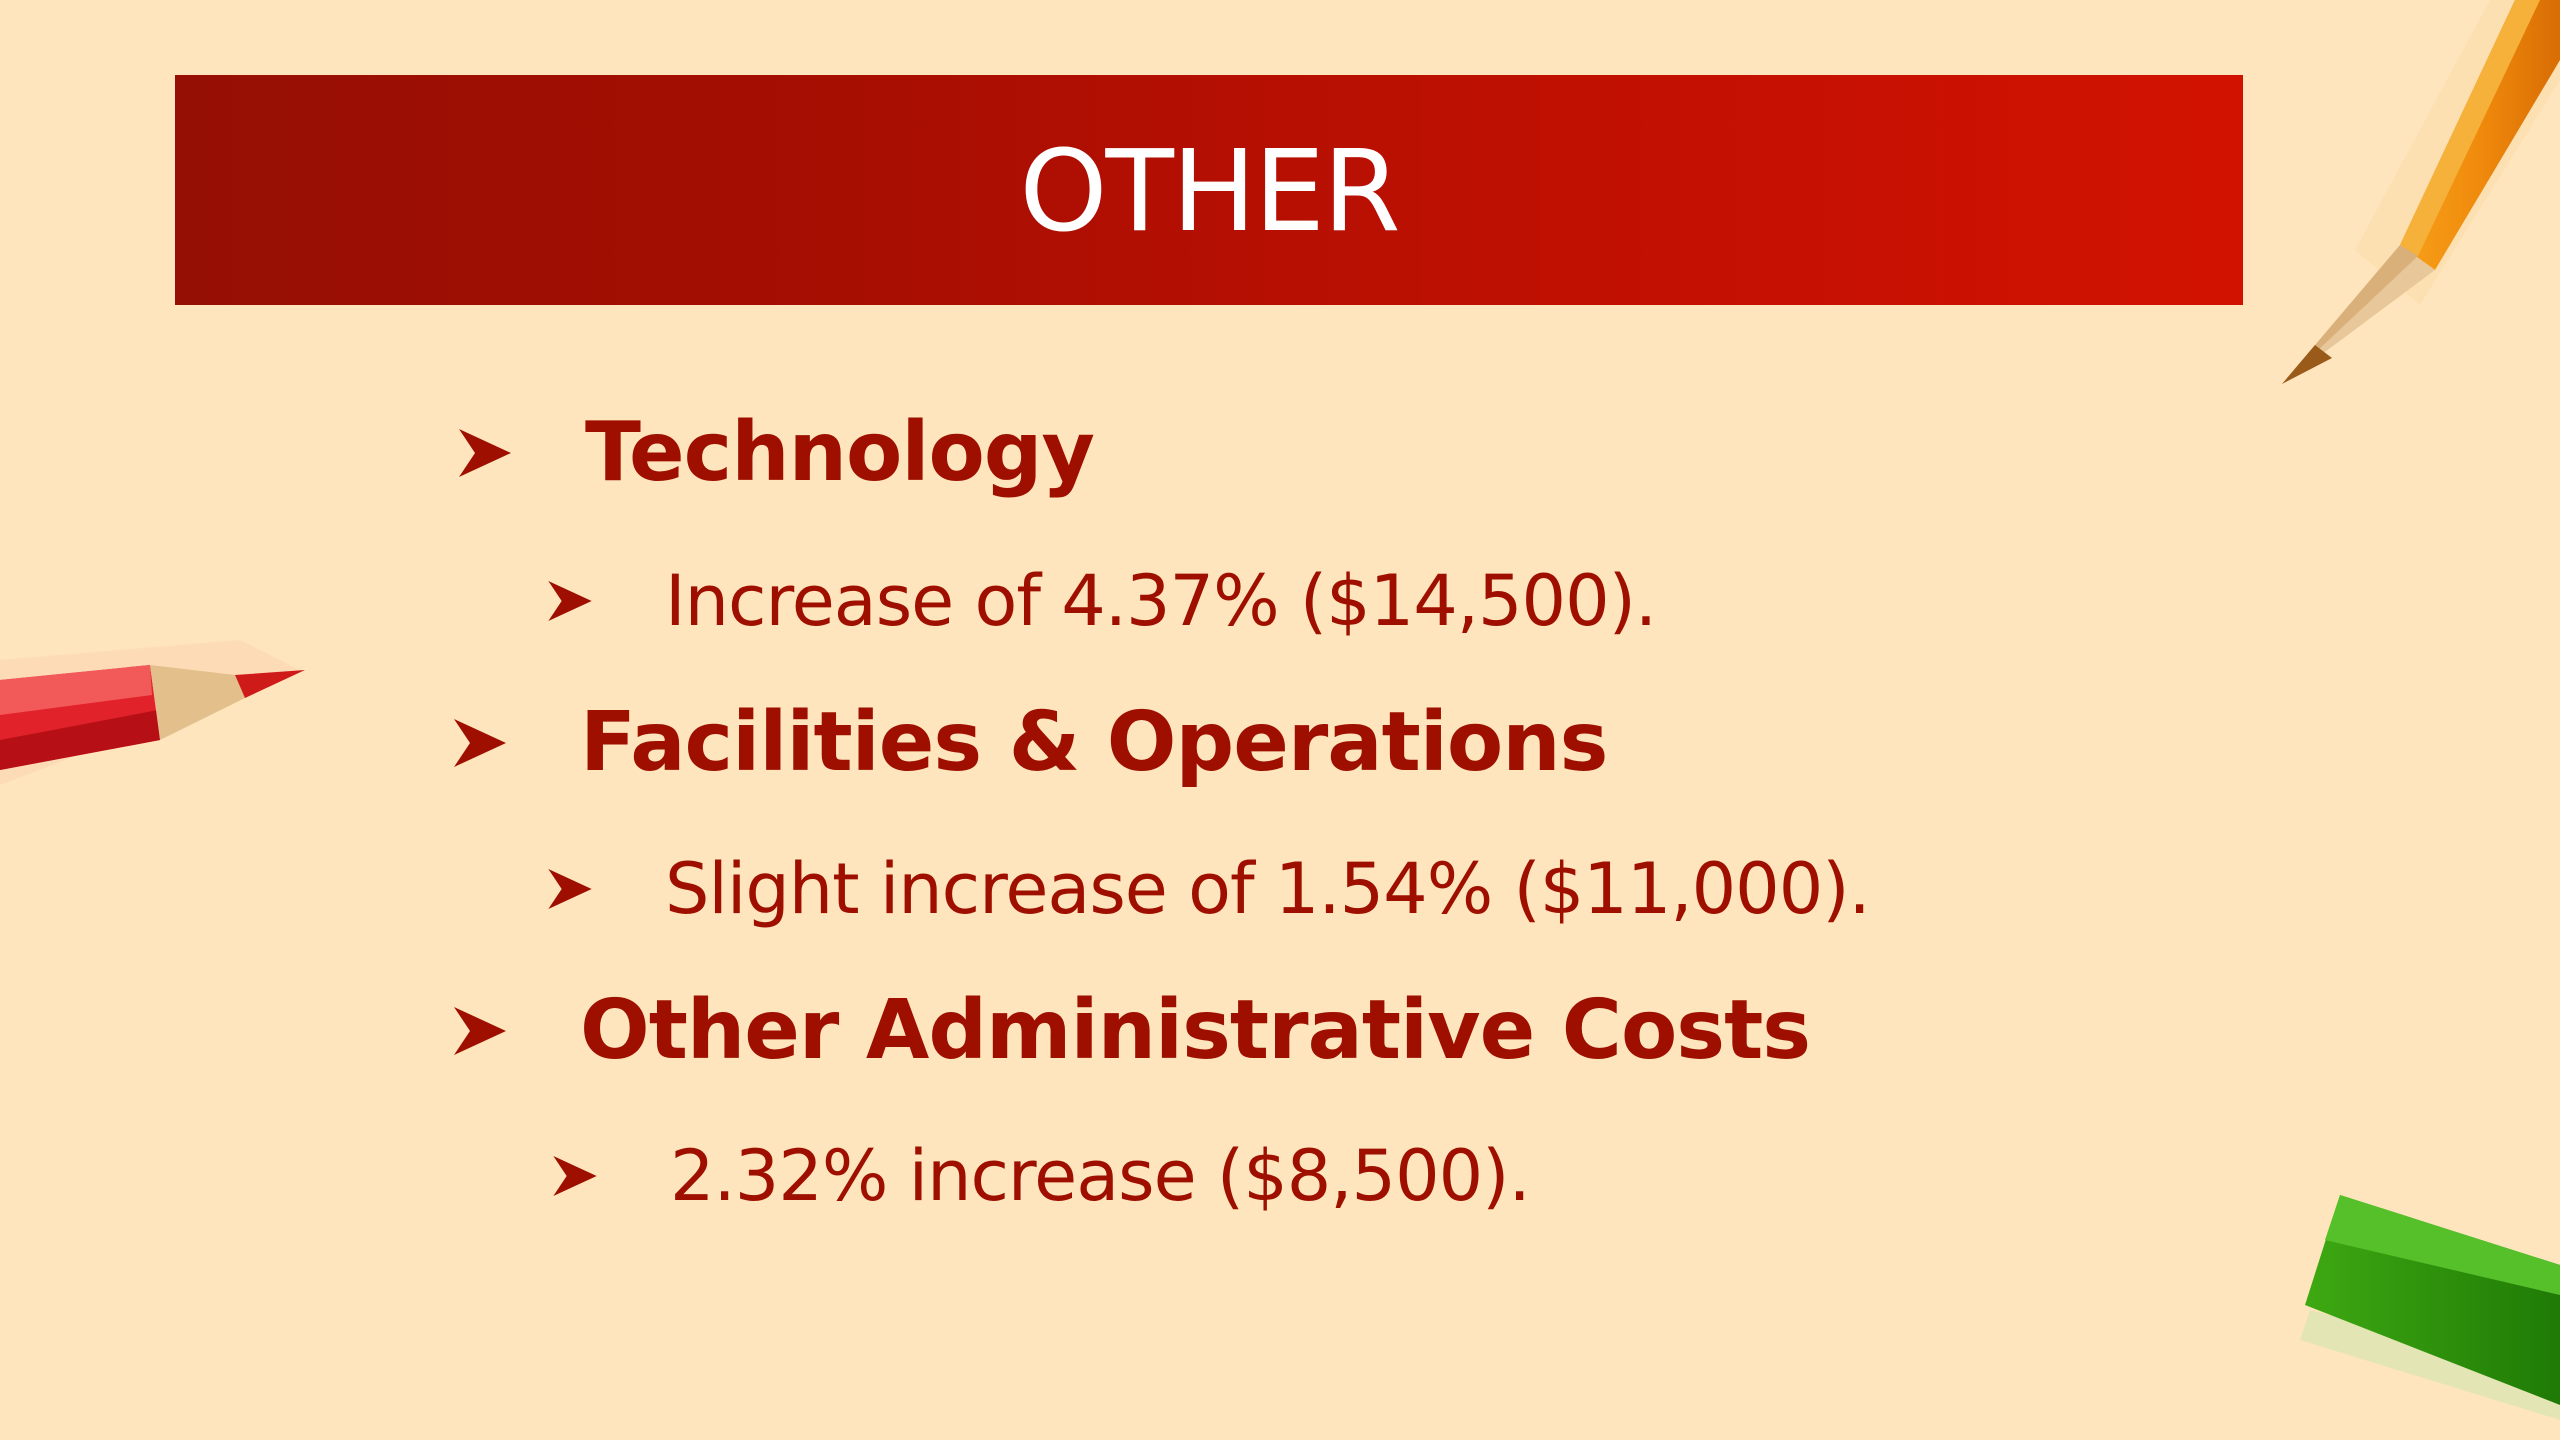 The height and width of the screenshot is (1440, 2560). Describe the element at coordinates (152, 712) in the screenshot. I see `red-pencil-icon` at that location.